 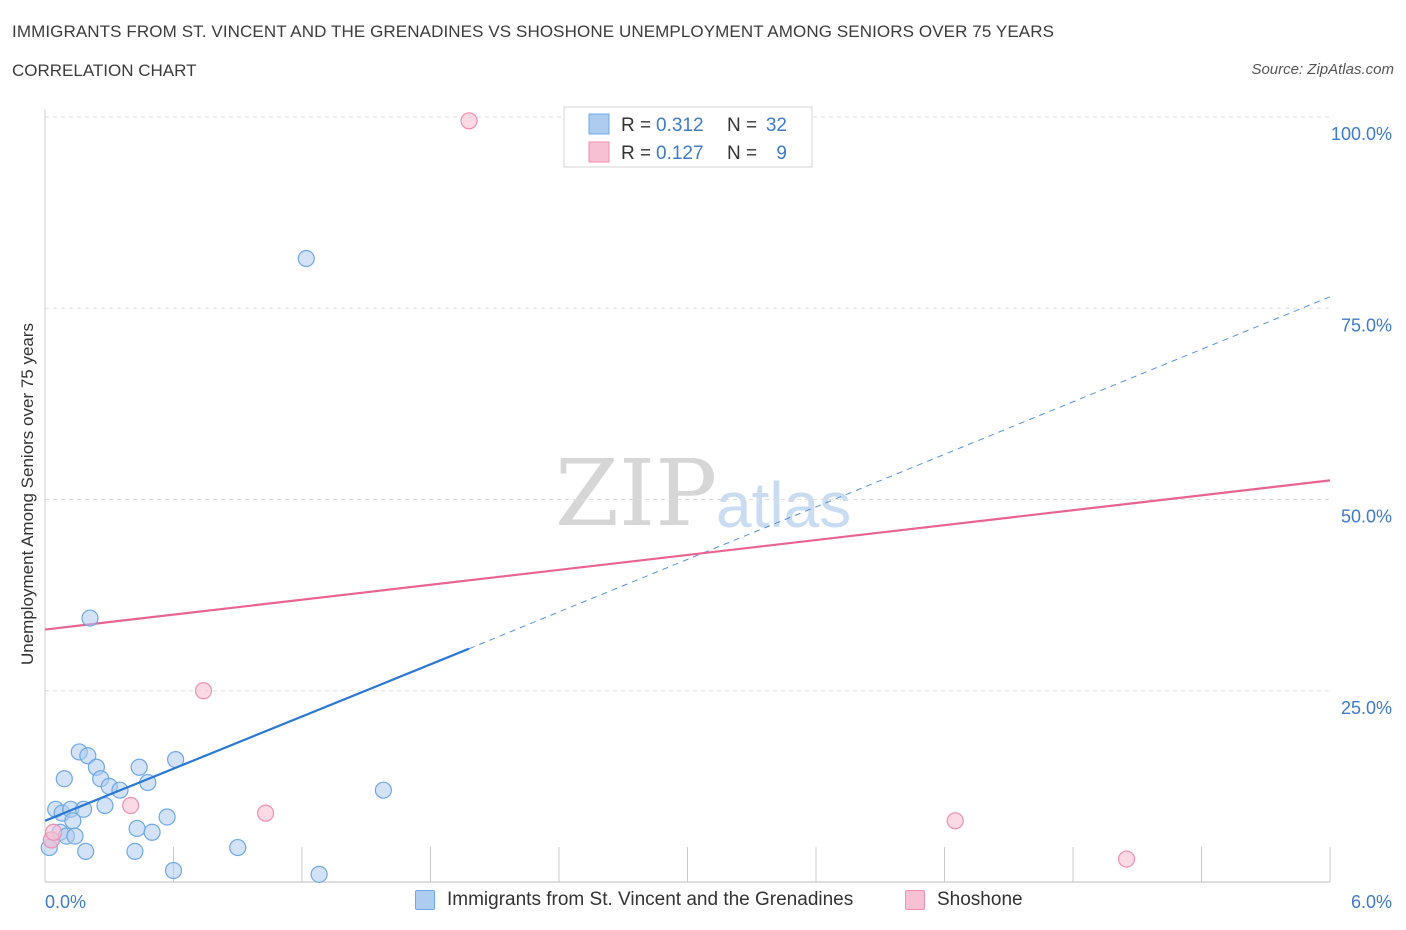 What do you see at coordinates (776, 125) in the screenshot?
I see `stats-legend-n-value-1: 32` at bounding box center [776, 125].